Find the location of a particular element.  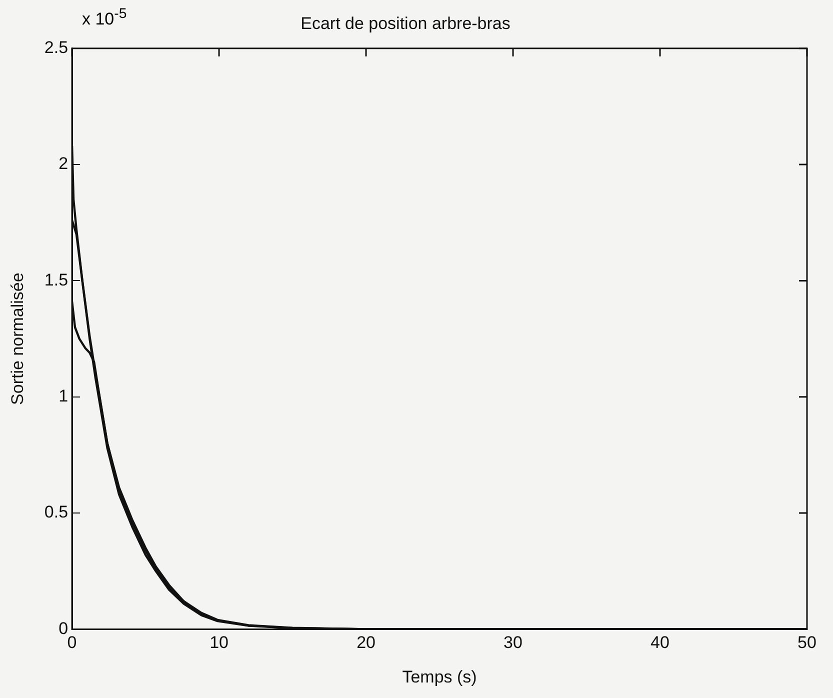

y-tick-label: 0 is located at coordinates (63, 628).